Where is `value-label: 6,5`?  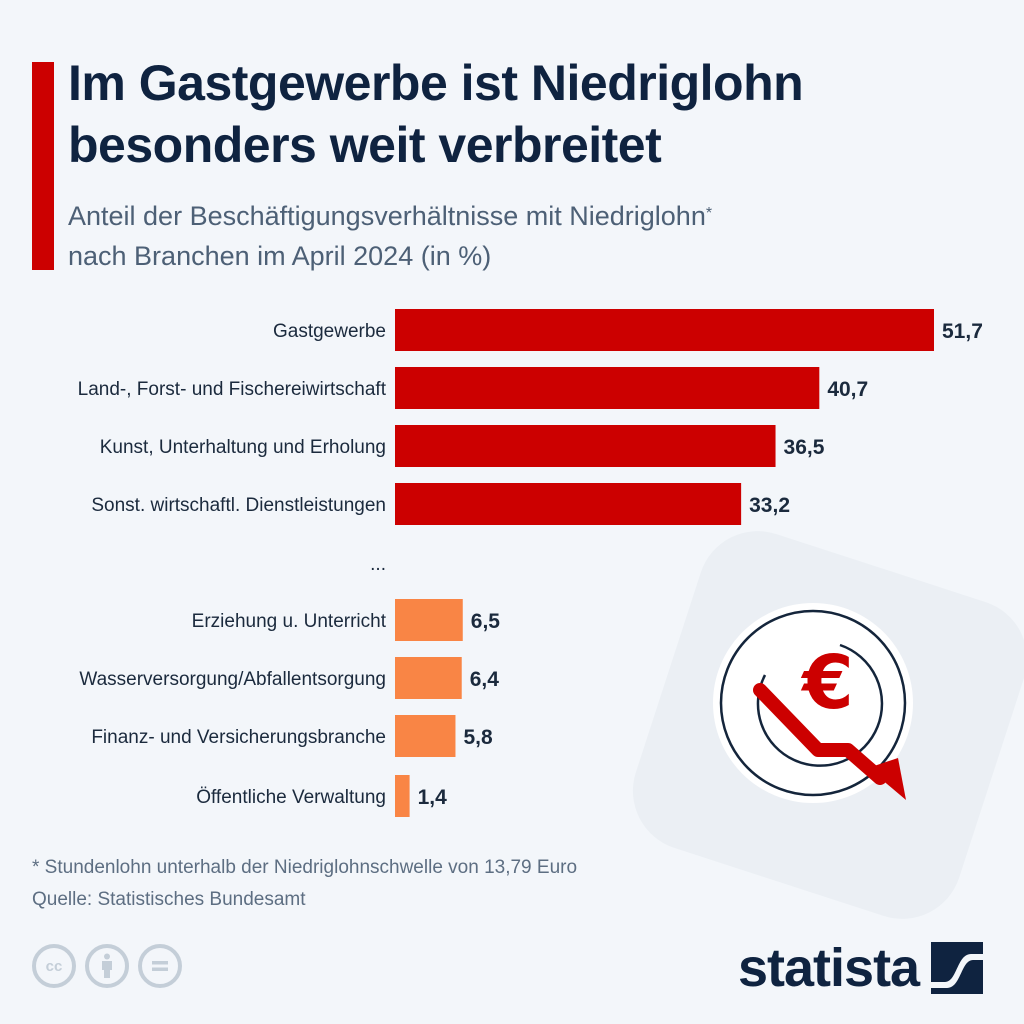
value-label: 6,5 is located at coordinates (486, 621).